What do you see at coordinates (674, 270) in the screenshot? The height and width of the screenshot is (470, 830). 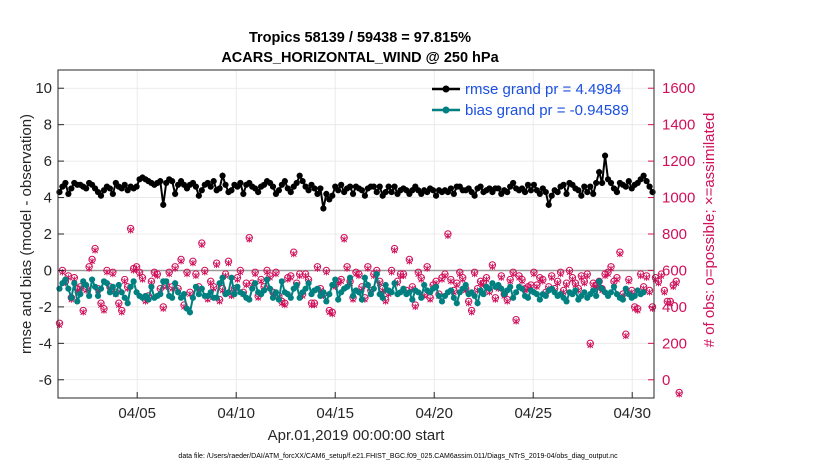 I see `y-tick-label-right: 600` at bounding box center [674, 270].